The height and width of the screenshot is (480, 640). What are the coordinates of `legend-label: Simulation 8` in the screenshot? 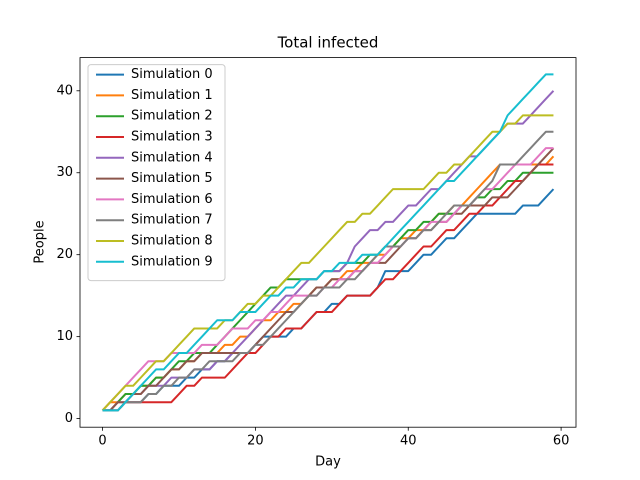 It's located at (172, 241).